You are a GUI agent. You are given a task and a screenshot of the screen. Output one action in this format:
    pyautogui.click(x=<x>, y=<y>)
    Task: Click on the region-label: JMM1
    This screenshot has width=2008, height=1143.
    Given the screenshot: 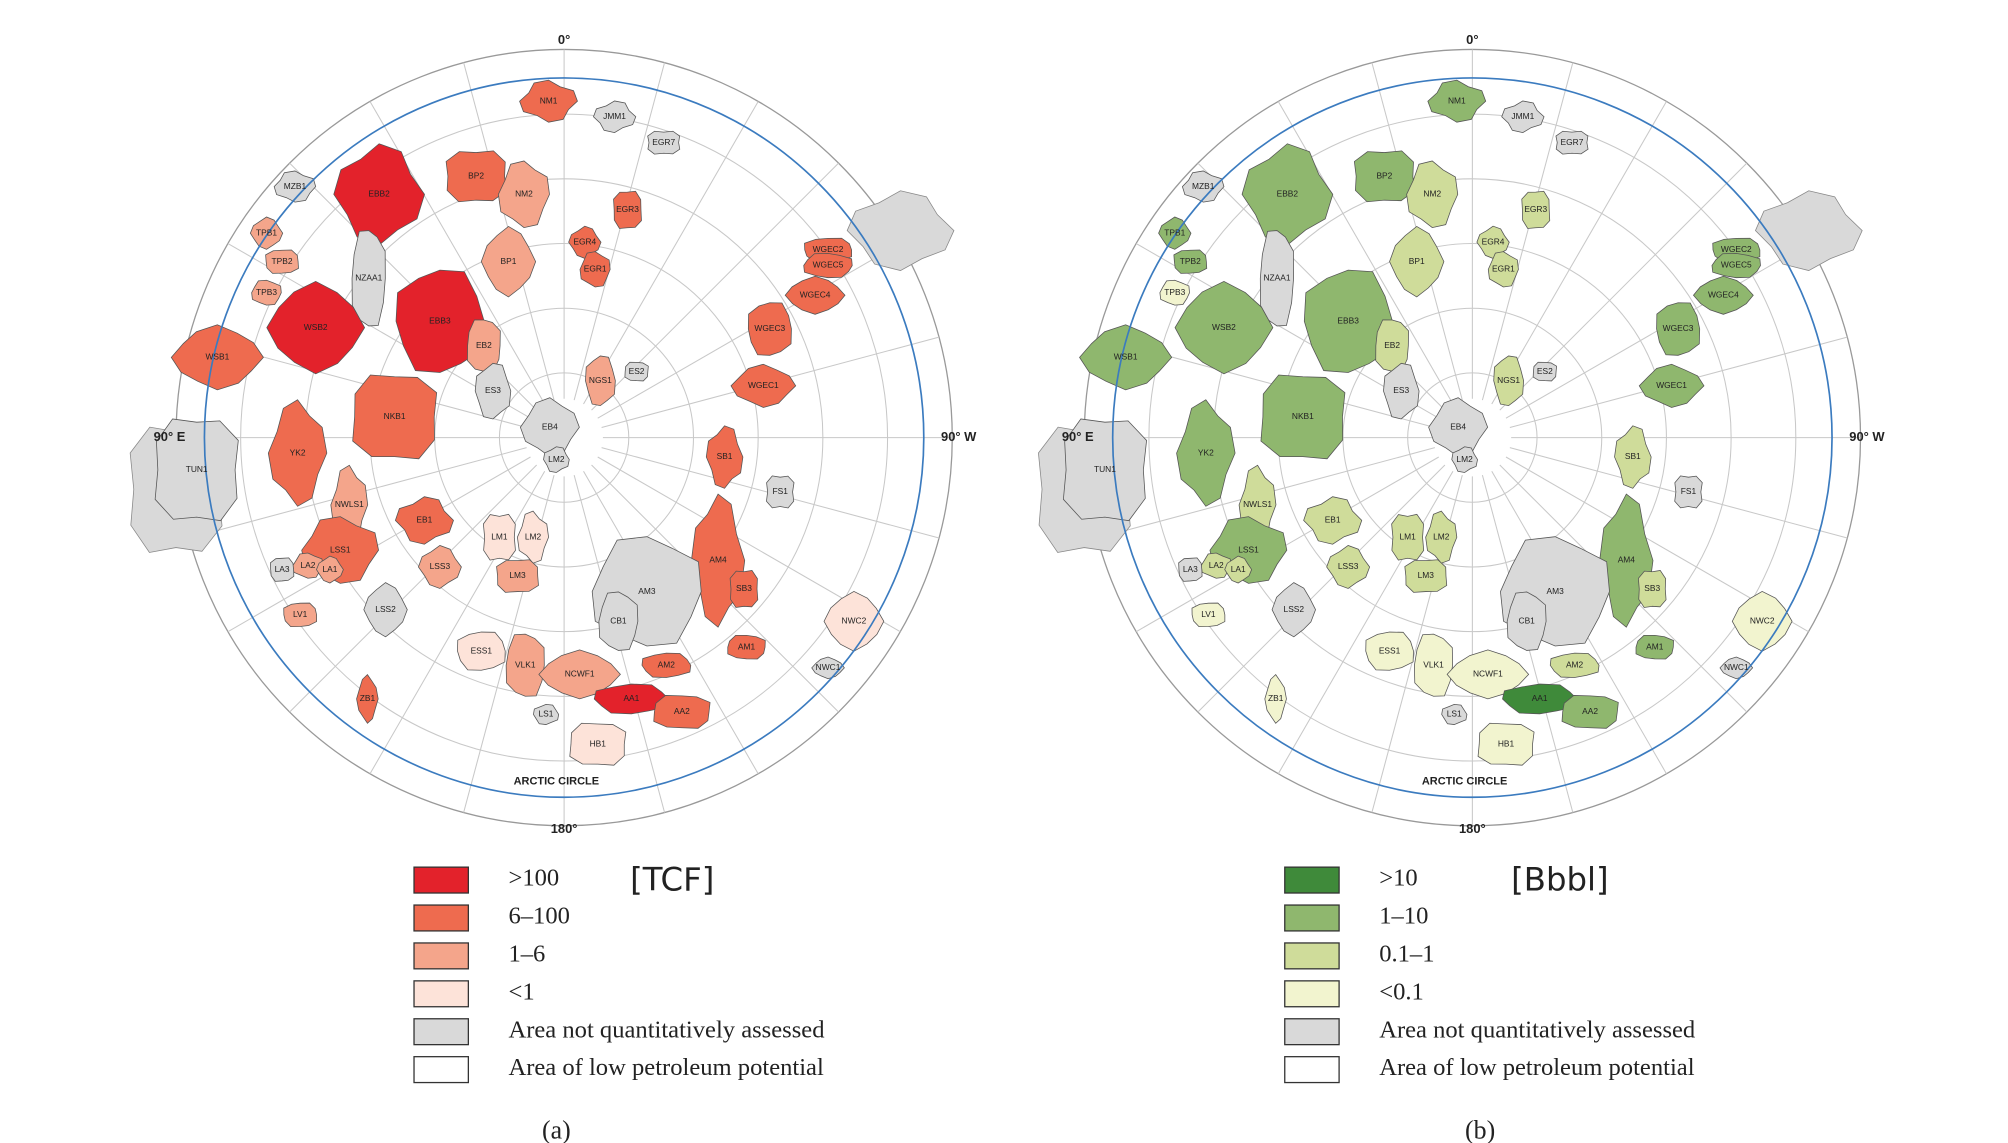 What is the action you would take?
    pyautogui.click(x=1522, y=116)
    